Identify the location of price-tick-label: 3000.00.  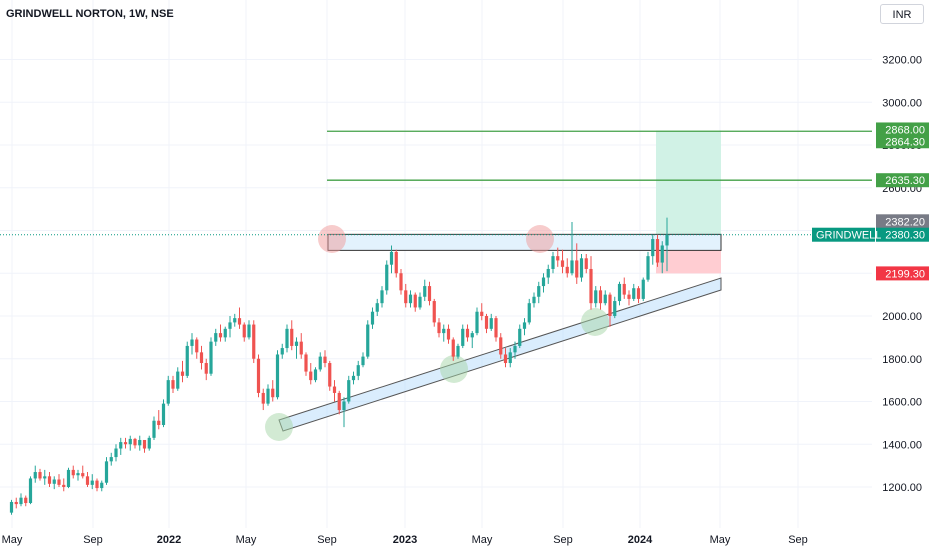
(902, 103).